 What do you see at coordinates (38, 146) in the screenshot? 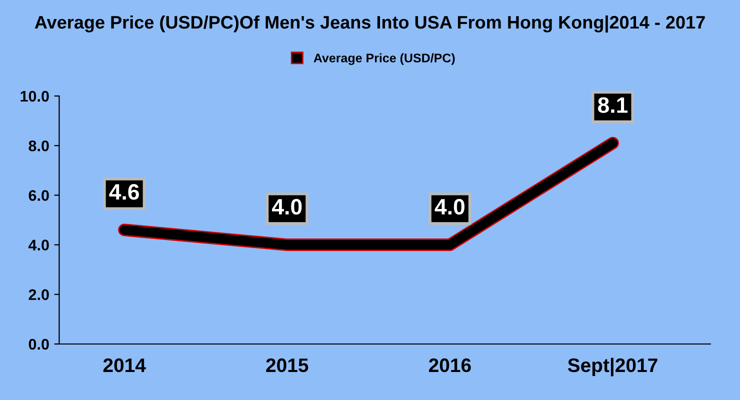
I see `y-tick-label: 8.0` at bounding box center [38, 146].